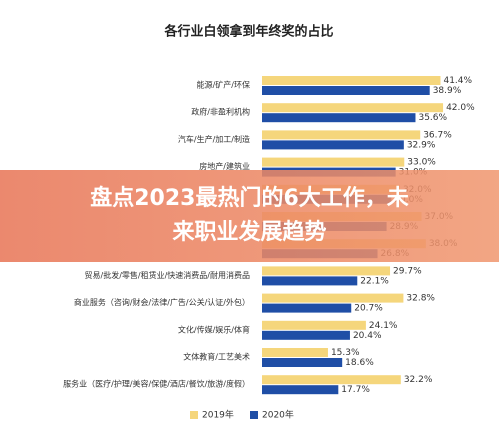 This screenshot has height=433, width=499. I want to click on value-label: 20.7%, so click(368, 309).